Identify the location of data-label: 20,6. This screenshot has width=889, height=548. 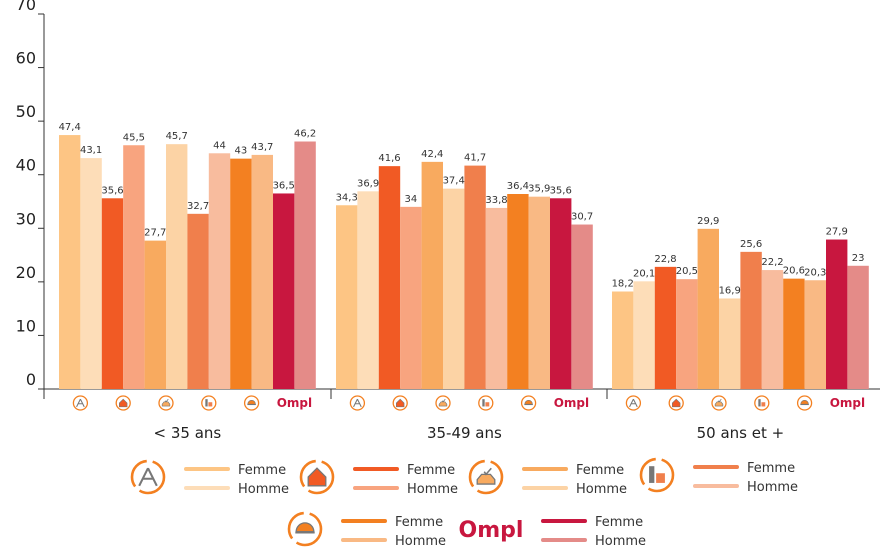
(794, 271).